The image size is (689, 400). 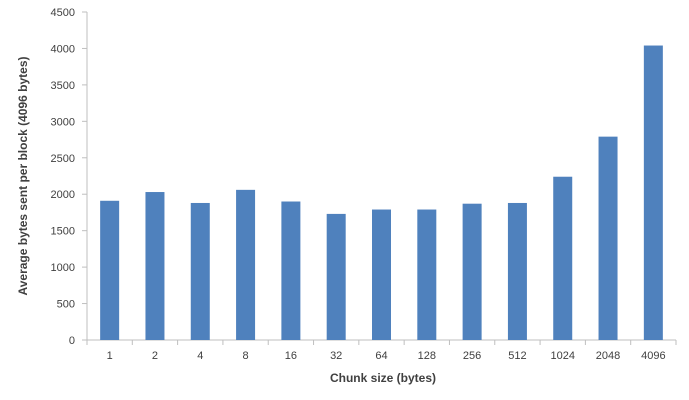 I want to click on x-tick-label: 2048, so click(x=608, y=356).